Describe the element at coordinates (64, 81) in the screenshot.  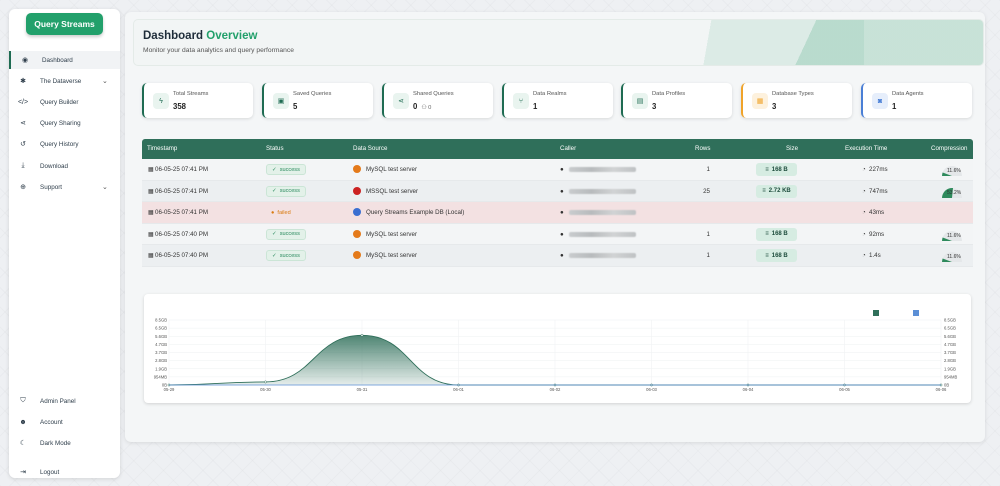
I see `sidebar-item-dataverse: ✱ The Dataverse ⌄` at that location.